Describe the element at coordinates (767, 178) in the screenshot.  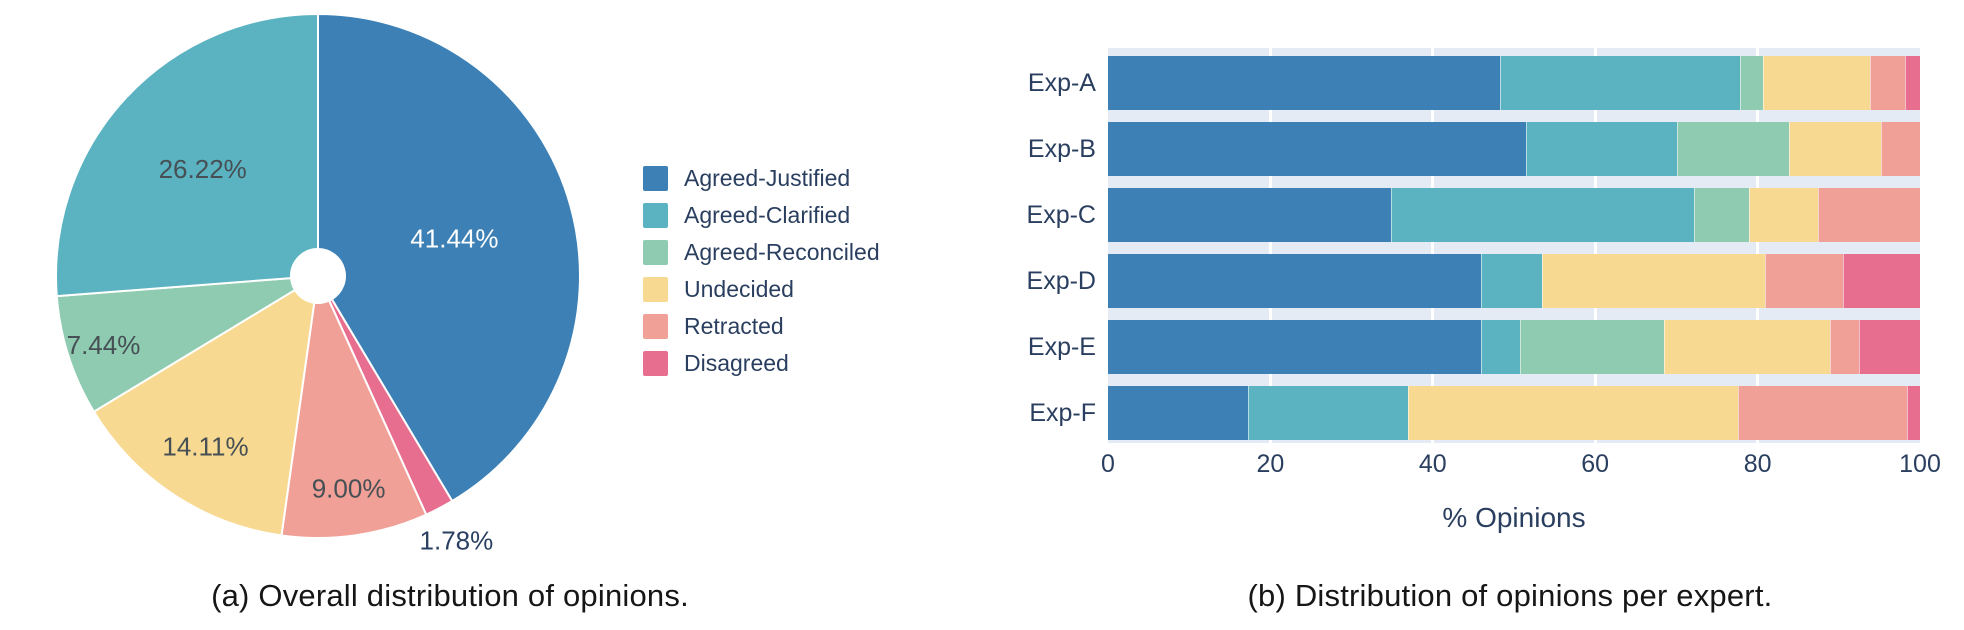
I see `legend-label: Agreed-Justified` at that location.